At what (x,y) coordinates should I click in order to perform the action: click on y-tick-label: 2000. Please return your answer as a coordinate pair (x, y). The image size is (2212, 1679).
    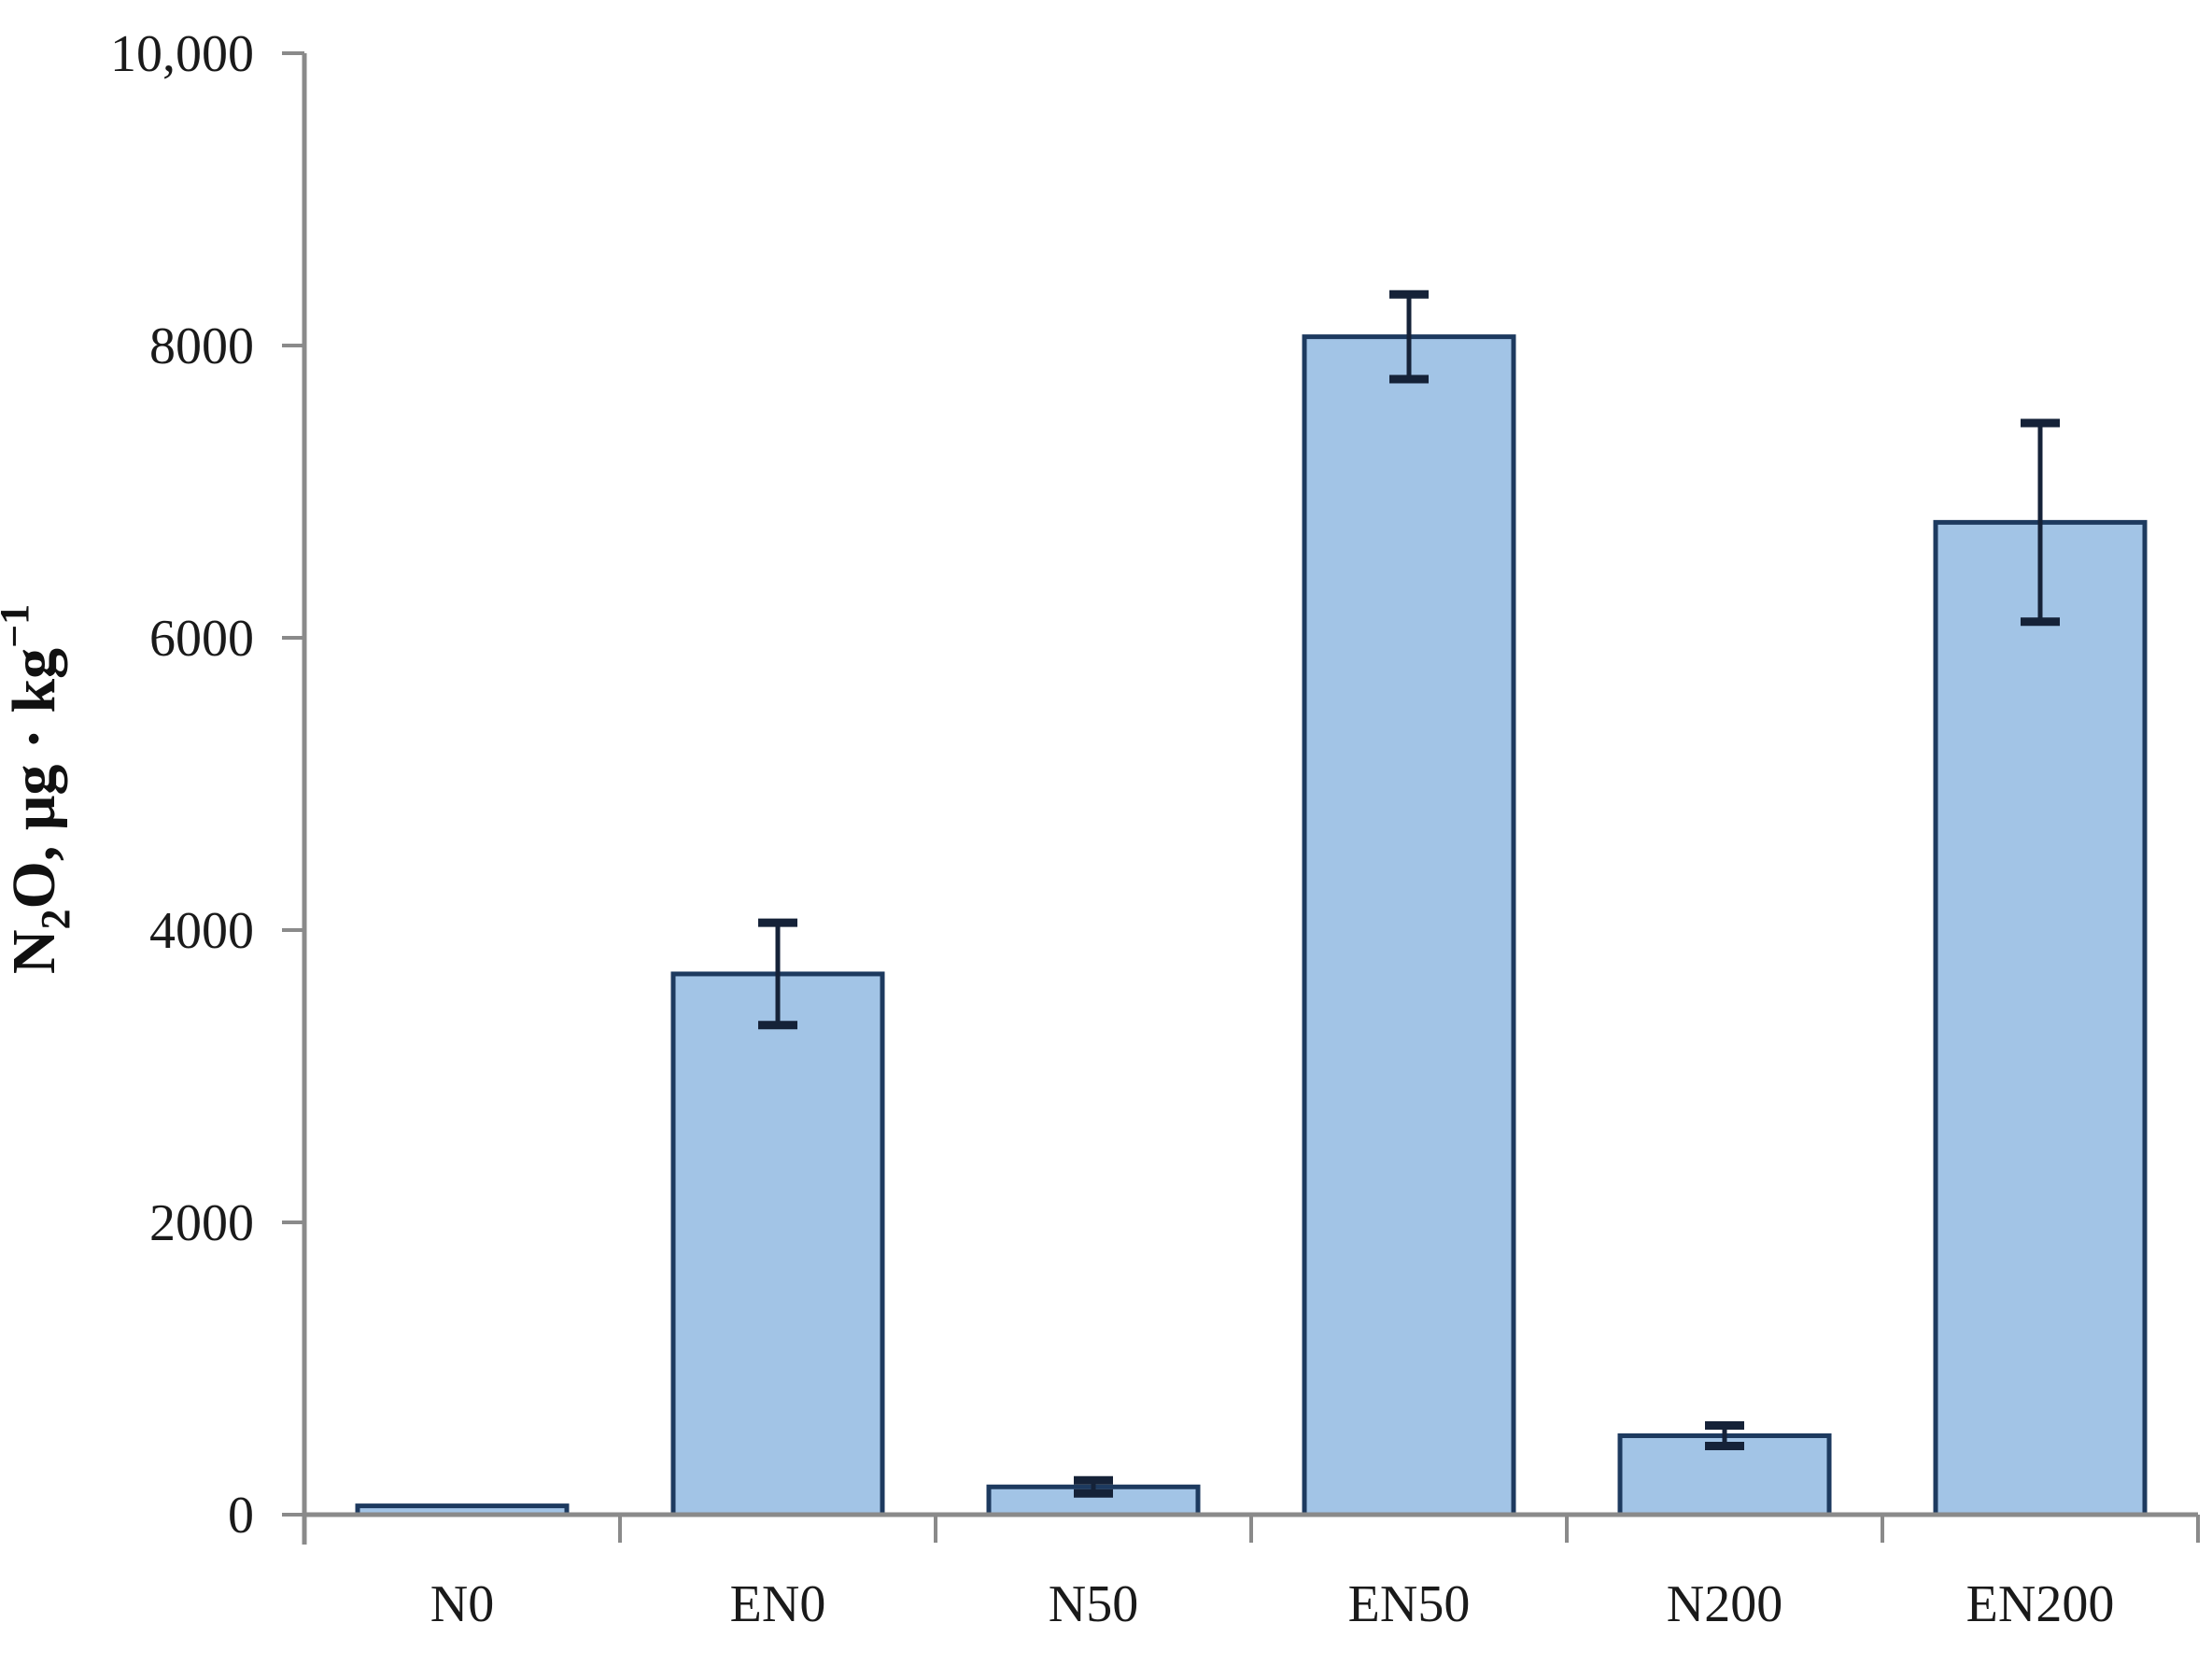
    Looking at the image, I should click on (201, 1223).